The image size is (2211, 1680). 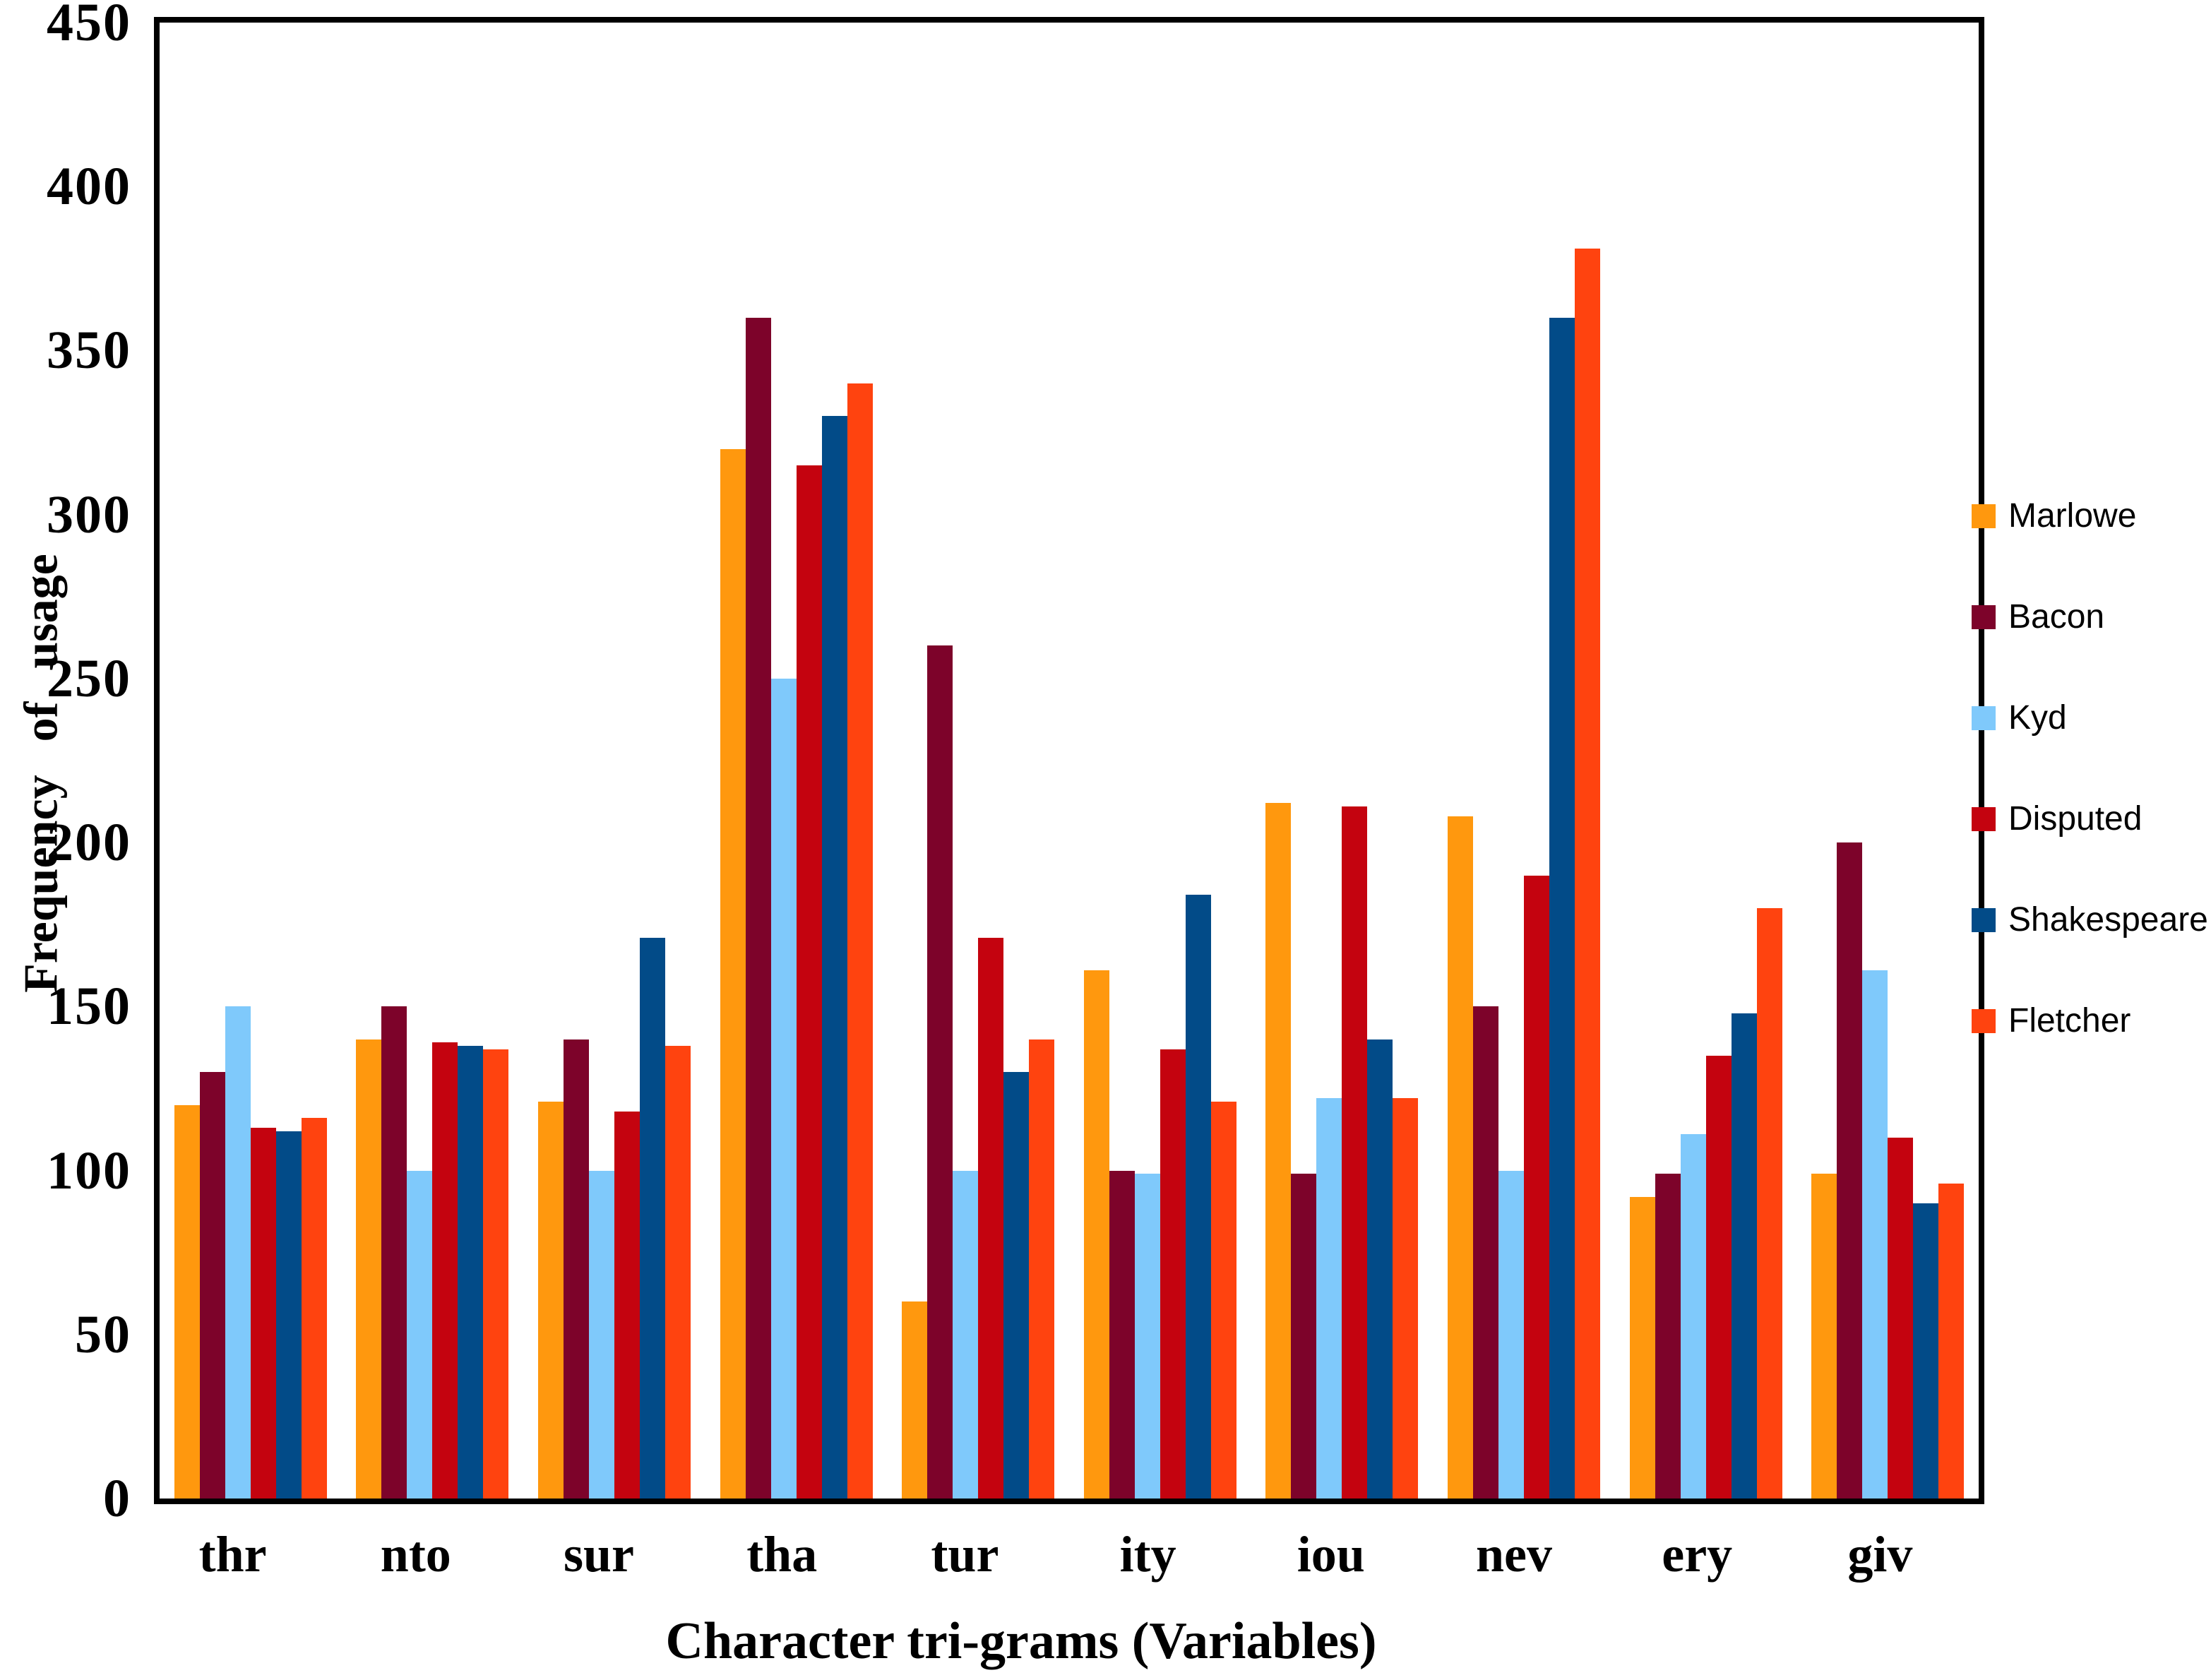 I want to click on legend-item-kyd: Kyd, so click(x=2090, y=717).